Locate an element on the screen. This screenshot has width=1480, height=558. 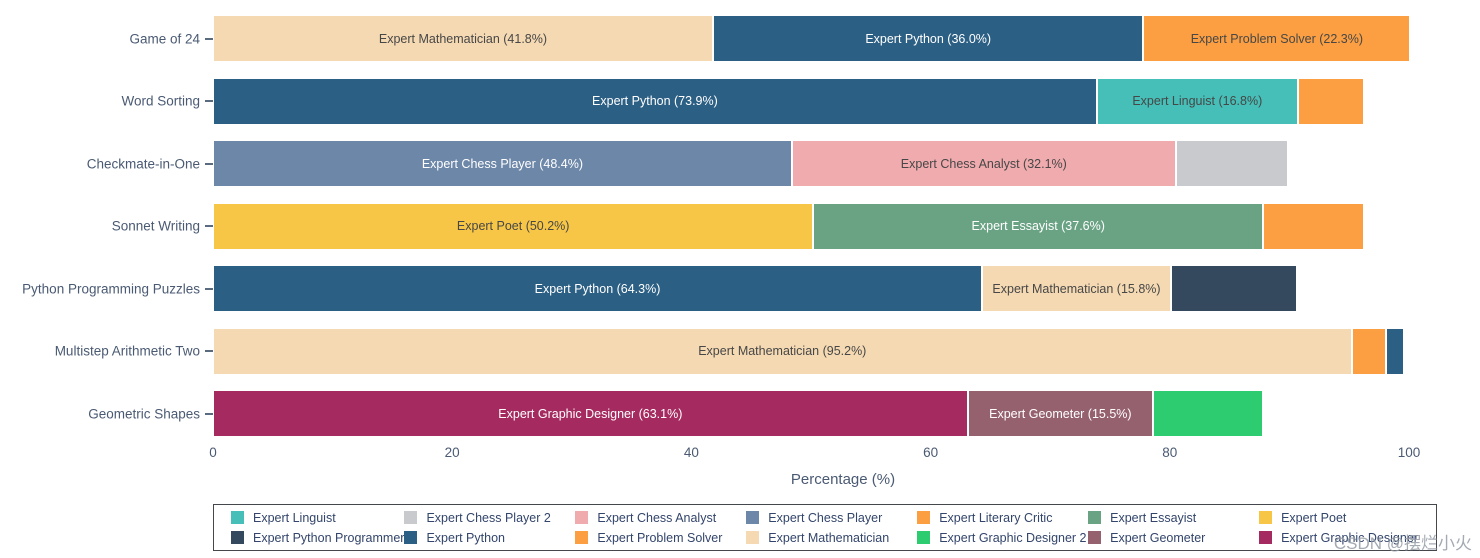
legend-item: Expert Graphic Designer 2 is located at coordinates (1002, 537).